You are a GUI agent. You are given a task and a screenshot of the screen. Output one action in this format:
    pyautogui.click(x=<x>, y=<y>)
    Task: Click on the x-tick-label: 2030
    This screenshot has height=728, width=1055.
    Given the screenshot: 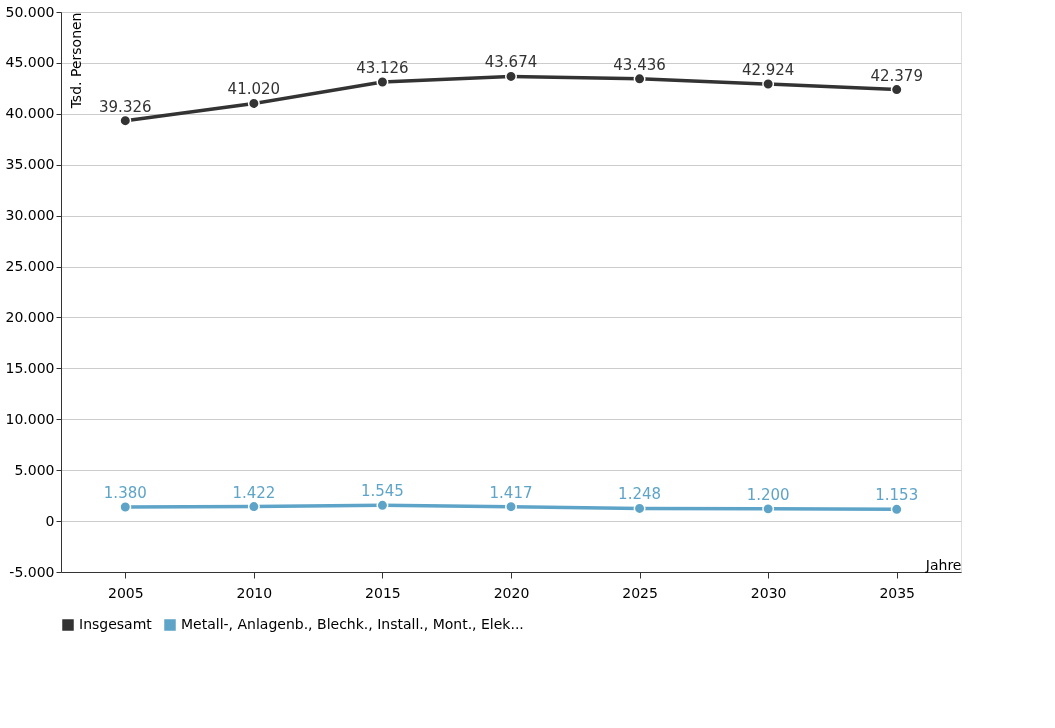 What is the action you would take?
    pyautogui.click(x=768, y=592)
    